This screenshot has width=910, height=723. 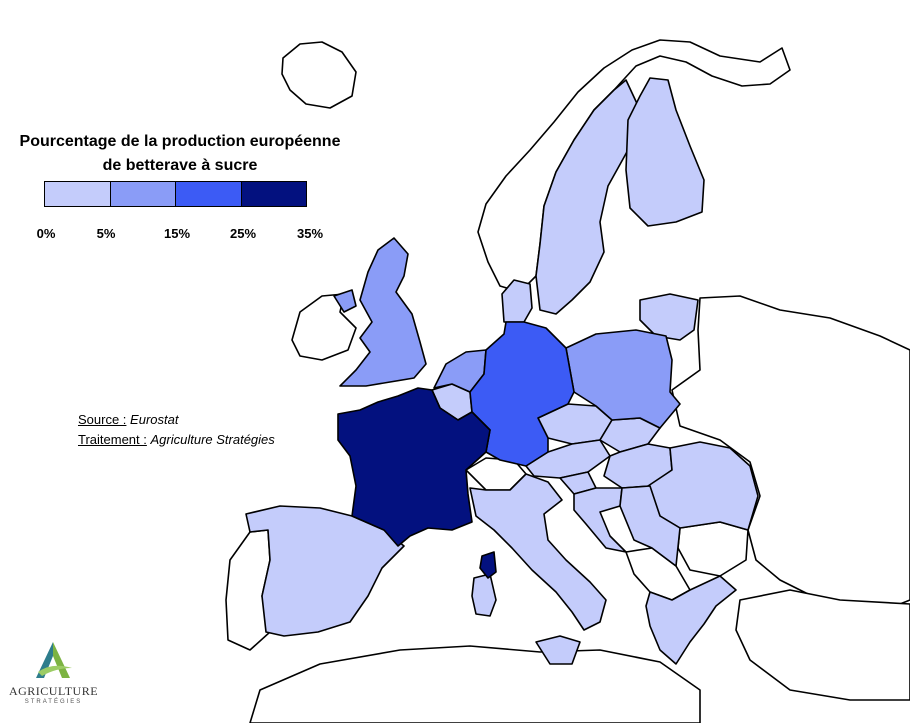 What do you see at coordinates (324, 327) in the screenshot?
I see `map-region-ireland` at bounding box center [324, 327].